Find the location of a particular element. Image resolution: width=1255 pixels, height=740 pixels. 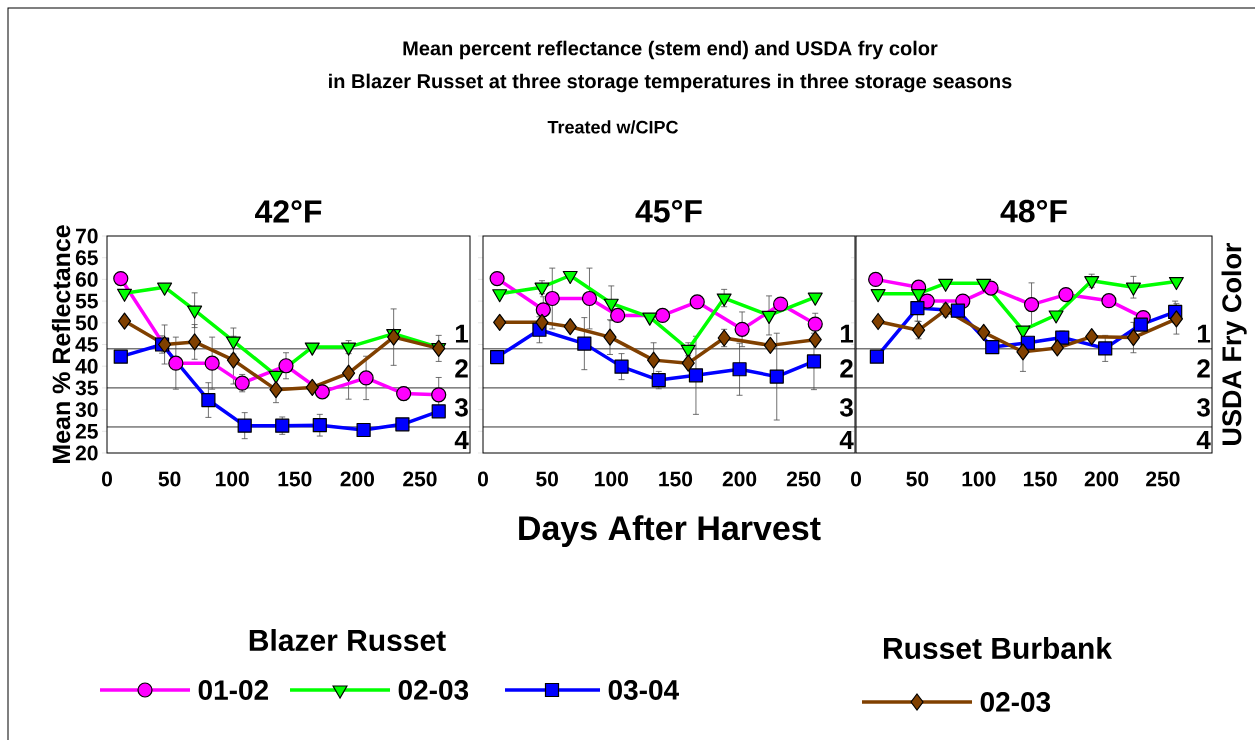

text: Treated w/CIPC is located at coordinates (613, 127).